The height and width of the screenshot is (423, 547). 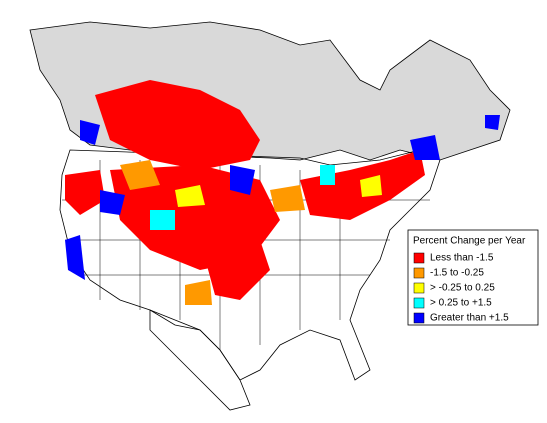 What do you see at coordinates (469, 241) in the screenshot?
I see `legend-title: Percent Change per Year` at bounding box center [469, 241].